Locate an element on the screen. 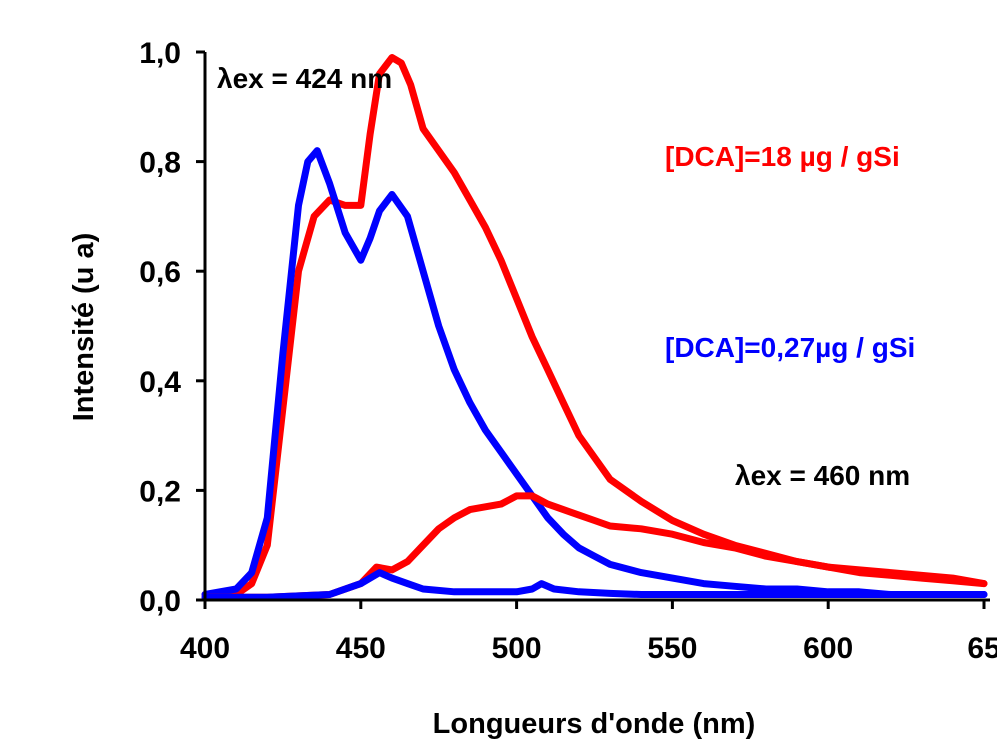 Image resolution: width=997 pixels, height=740 pixels. x-tick-label: 400 is located at coordinates (205, 648).